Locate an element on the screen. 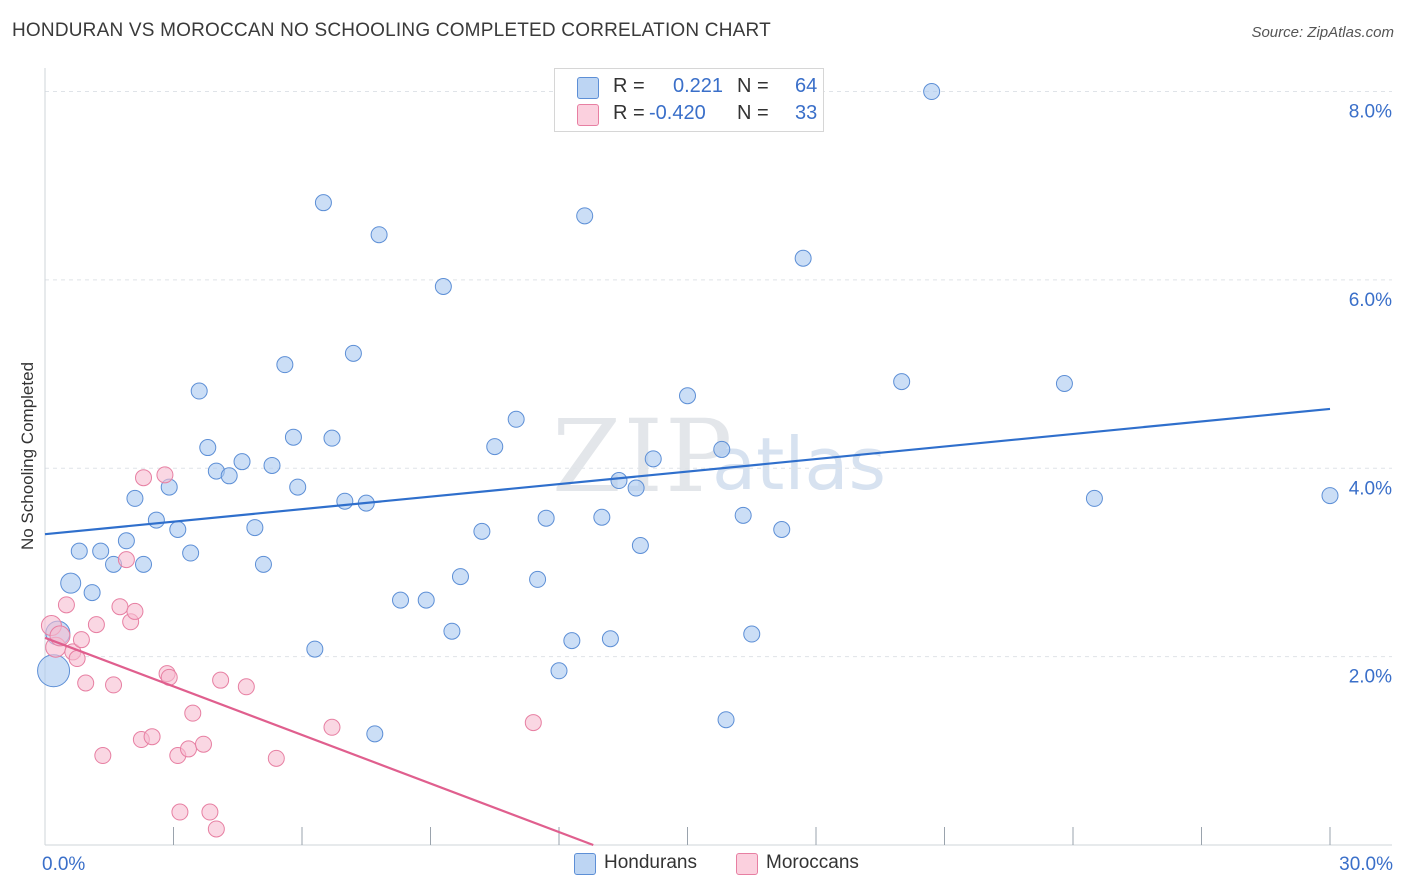  y-axis-label: No Schooling Completed is located at coordinates (27, 456).